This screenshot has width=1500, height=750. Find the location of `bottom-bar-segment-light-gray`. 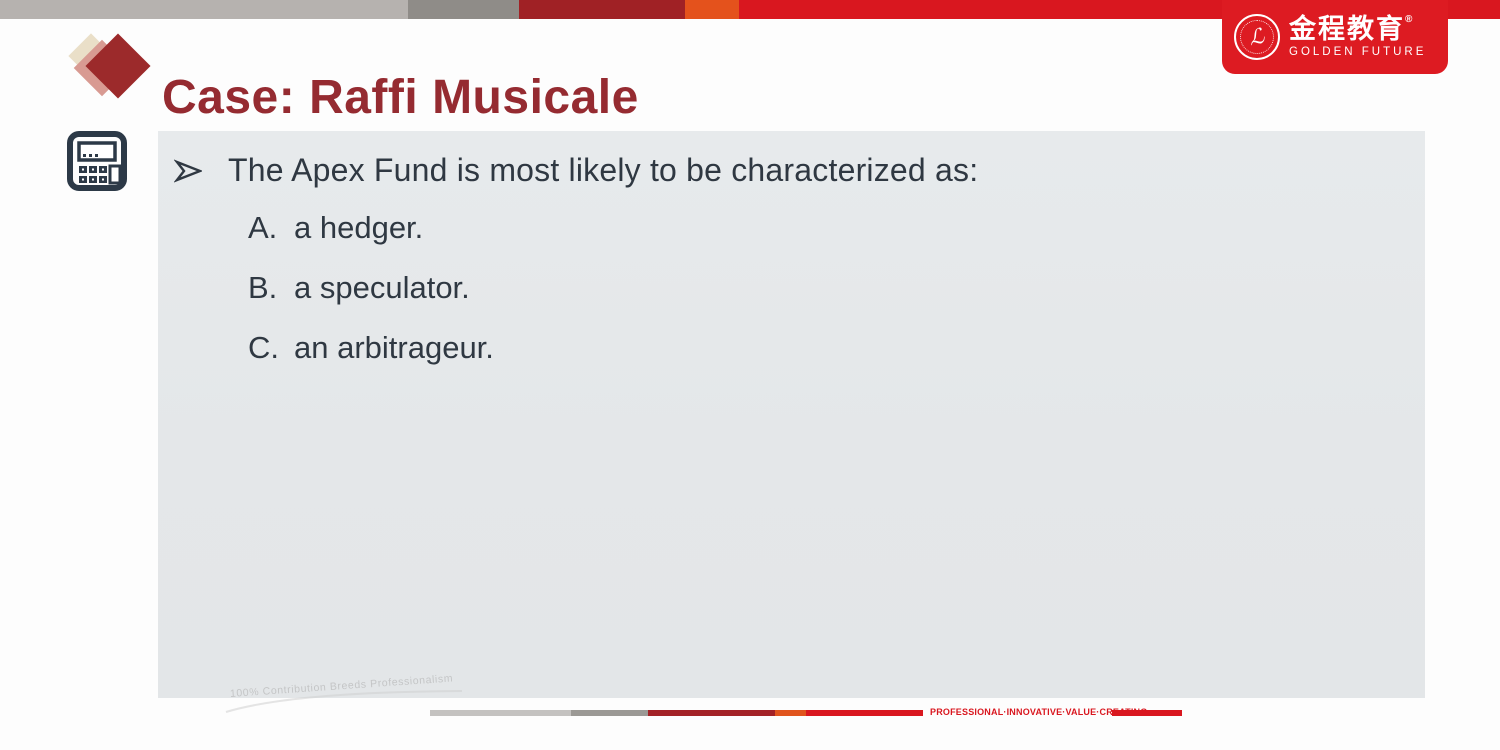

bottom-bar-segment-light-gray is located at coordinates (500, 713).